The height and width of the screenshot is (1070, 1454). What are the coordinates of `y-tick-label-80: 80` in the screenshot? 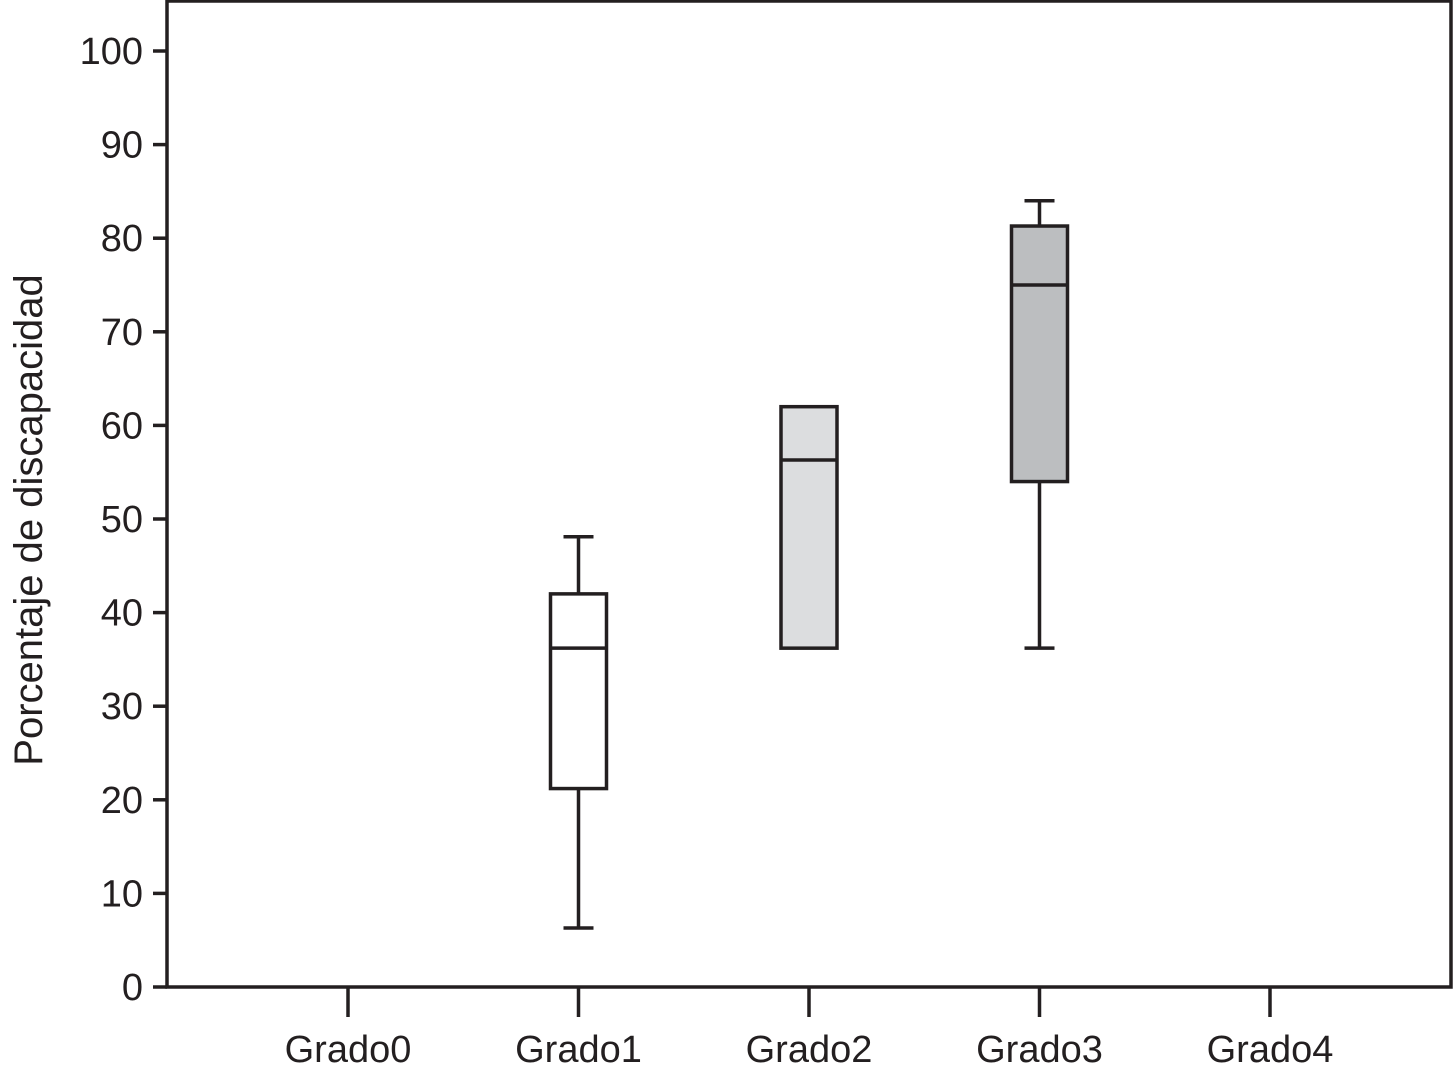 It's located at (122, 239).